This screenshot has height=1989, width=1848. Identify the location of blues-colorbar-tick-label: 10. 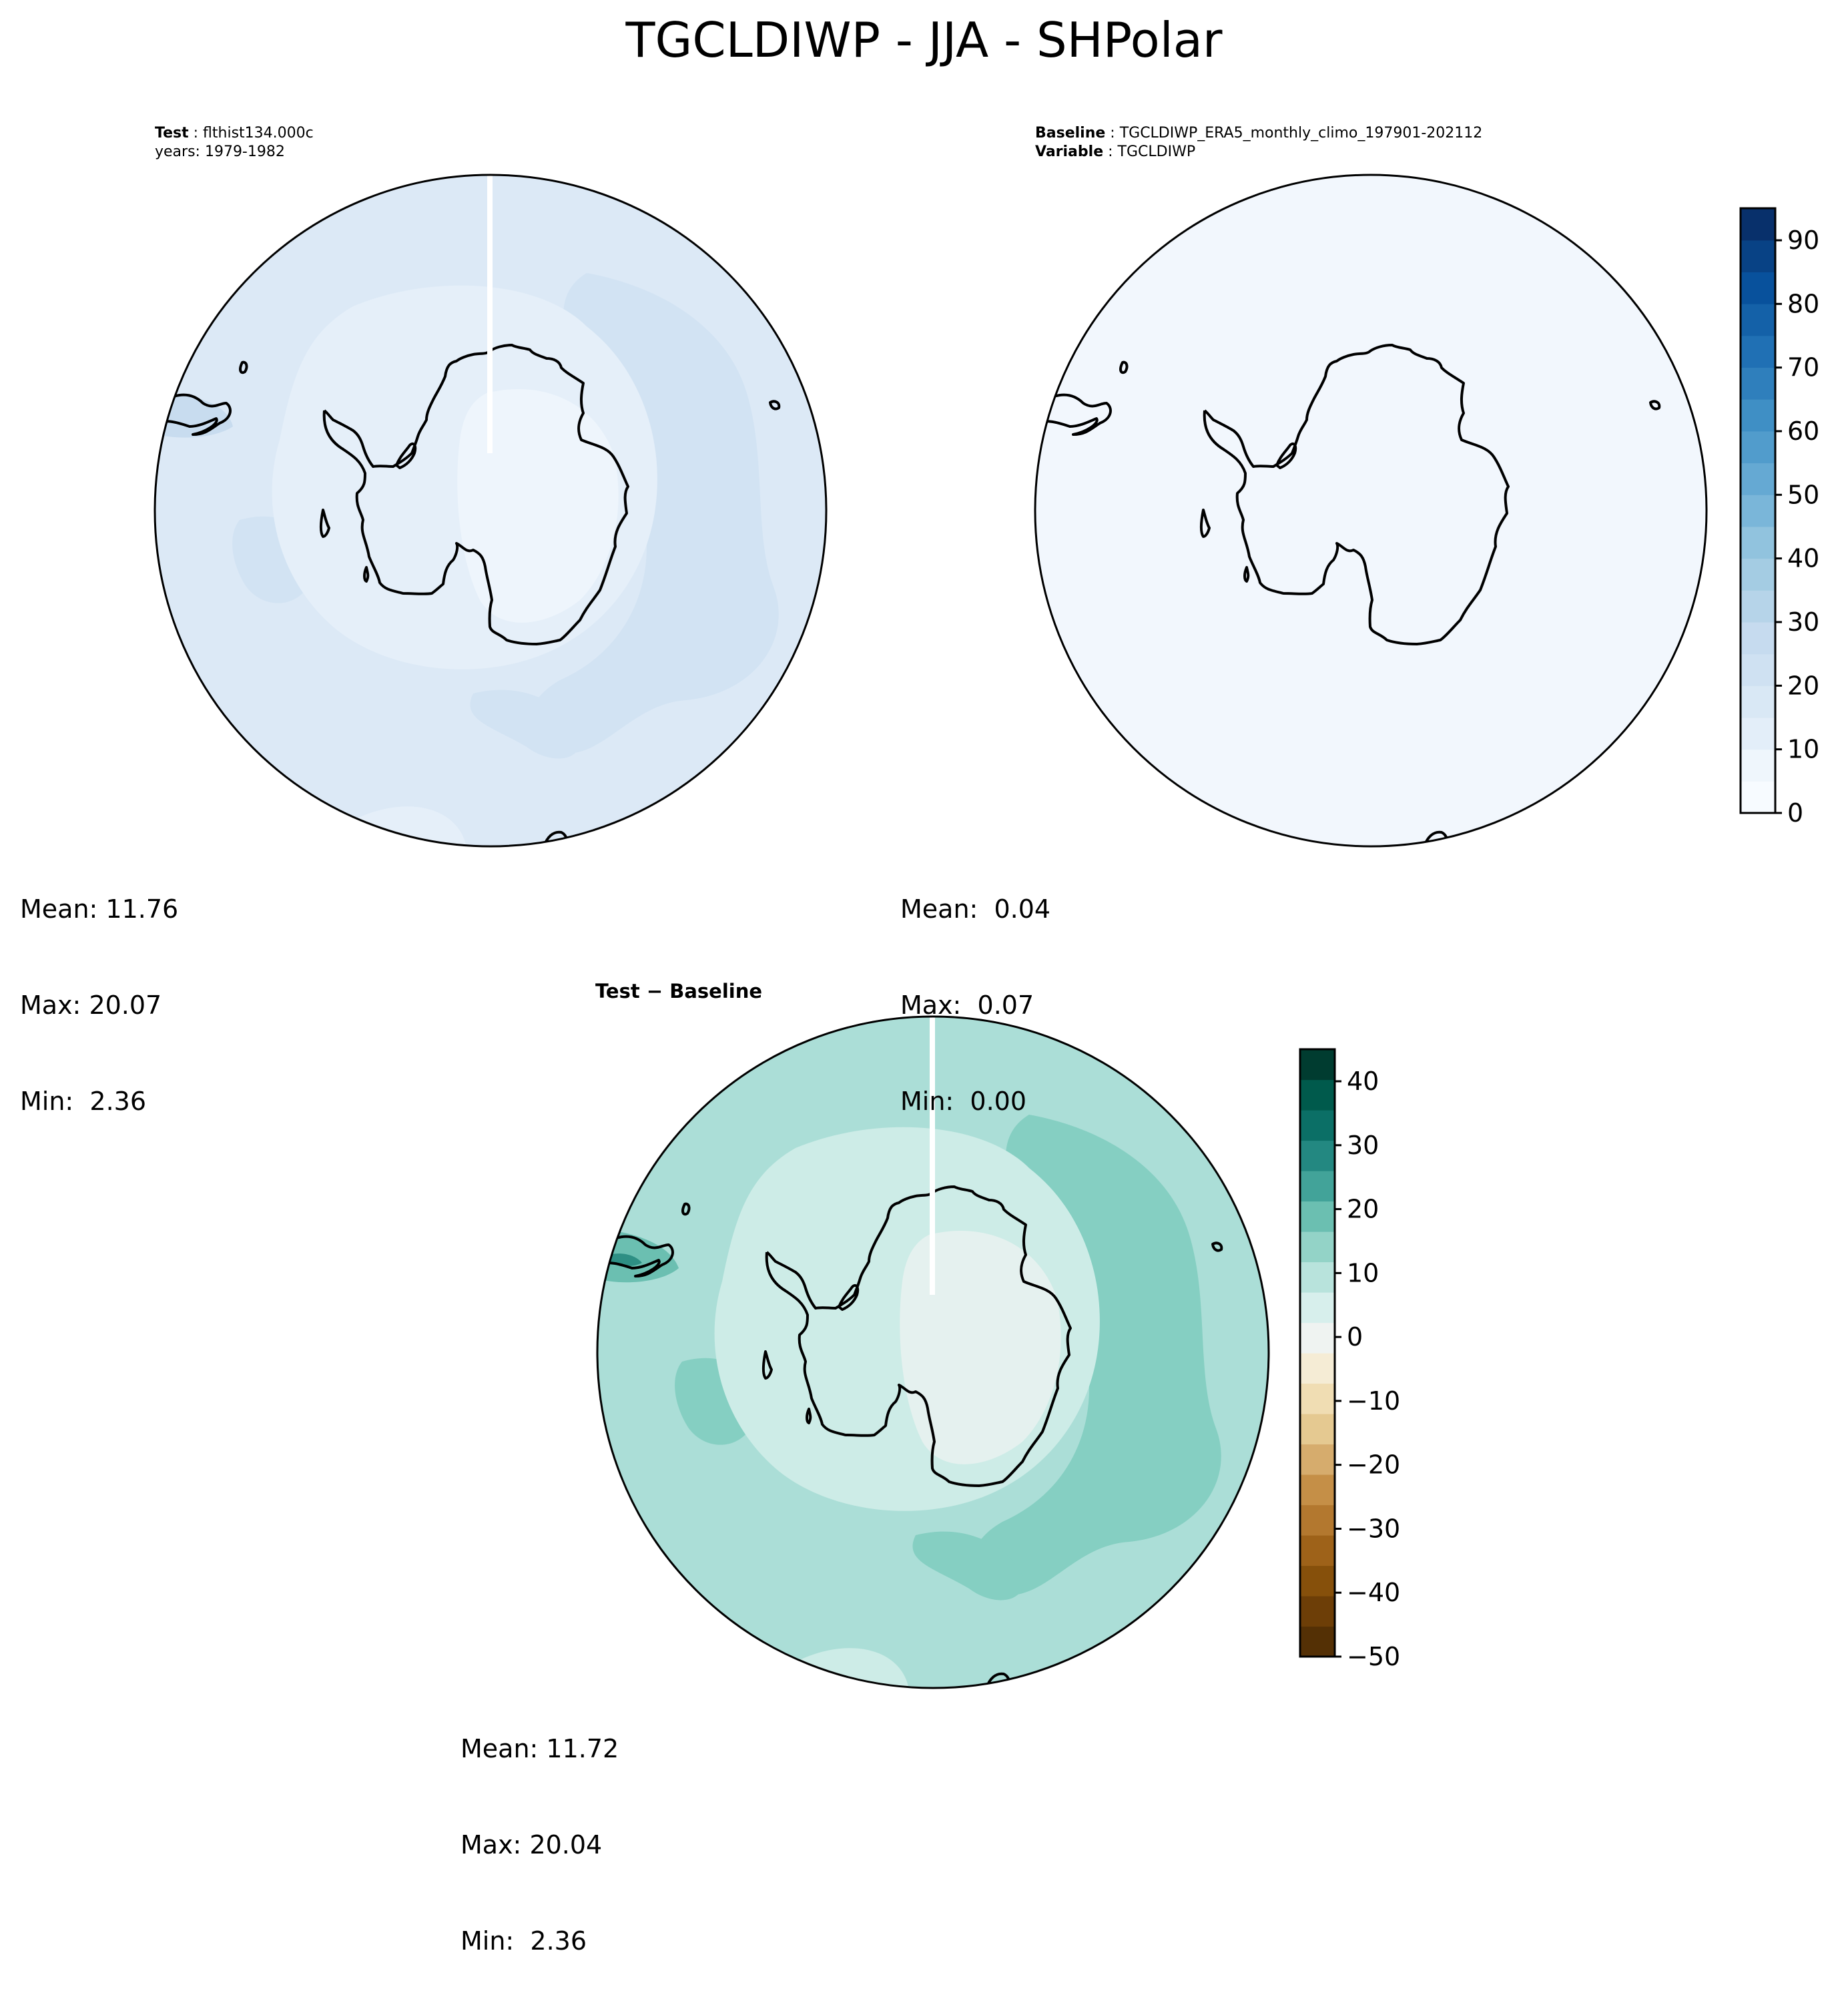
(1803, 750).